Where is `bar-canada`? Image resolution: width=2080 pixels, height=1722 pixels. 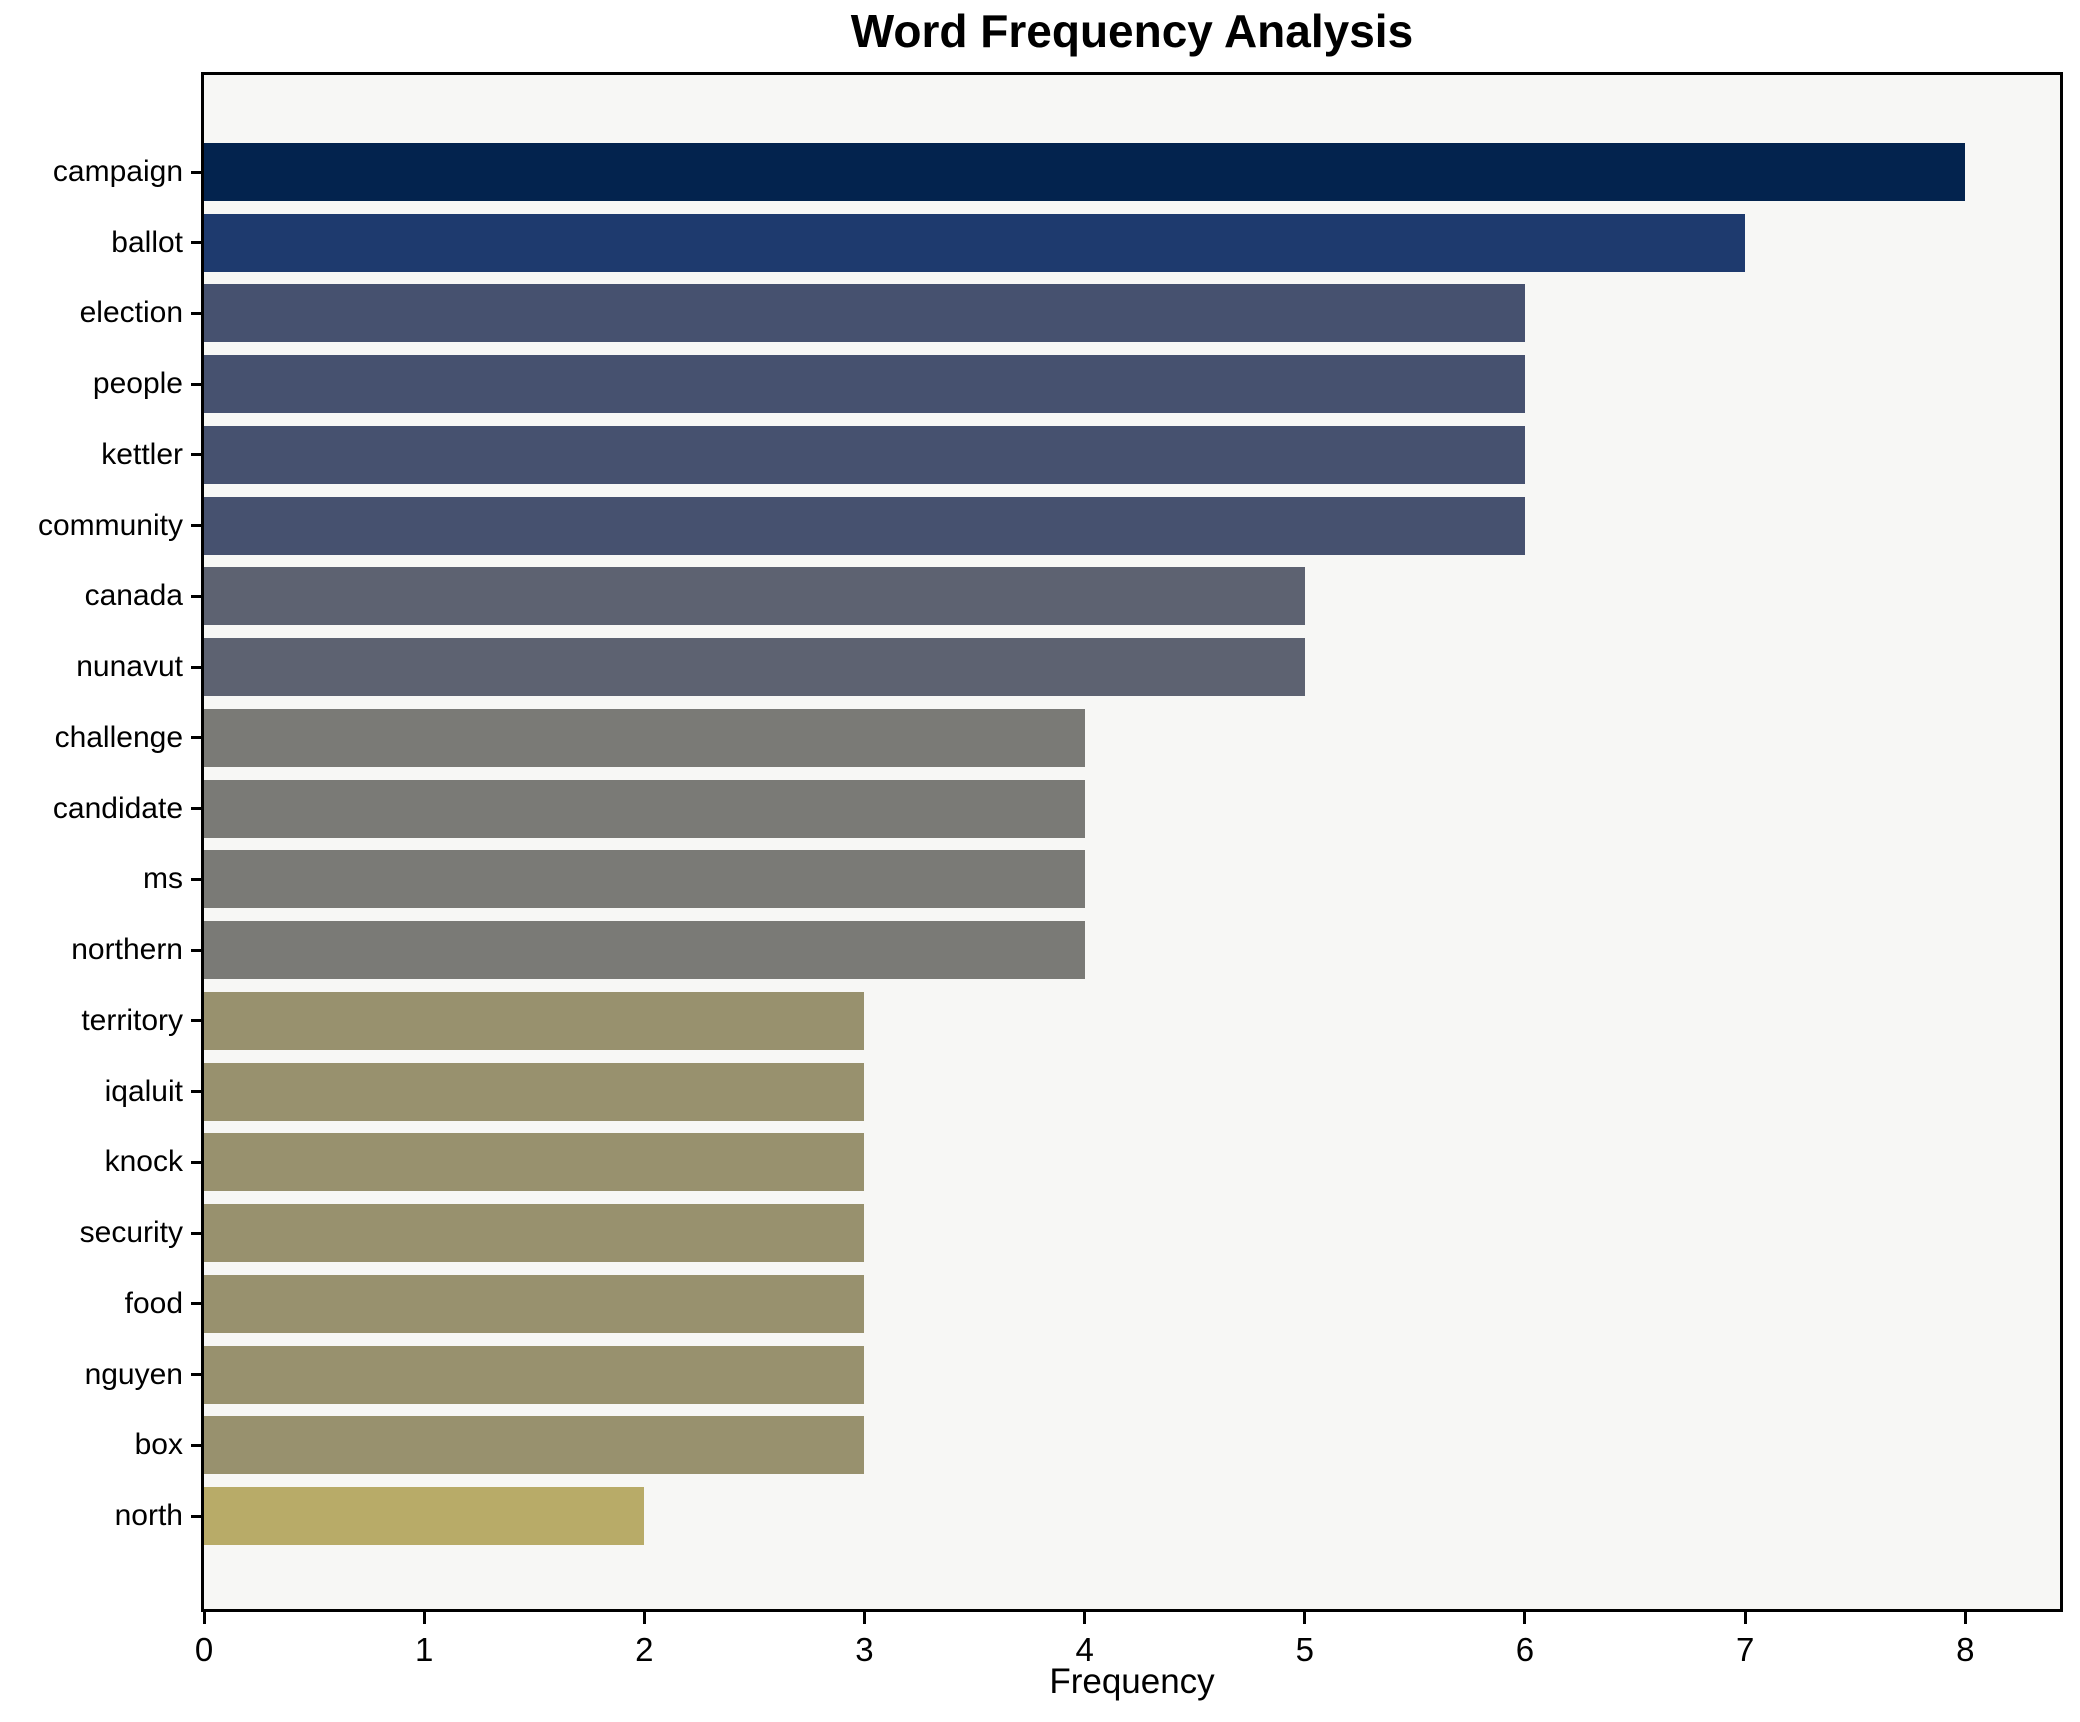 bar-canada is located at coordinates (754, 596).